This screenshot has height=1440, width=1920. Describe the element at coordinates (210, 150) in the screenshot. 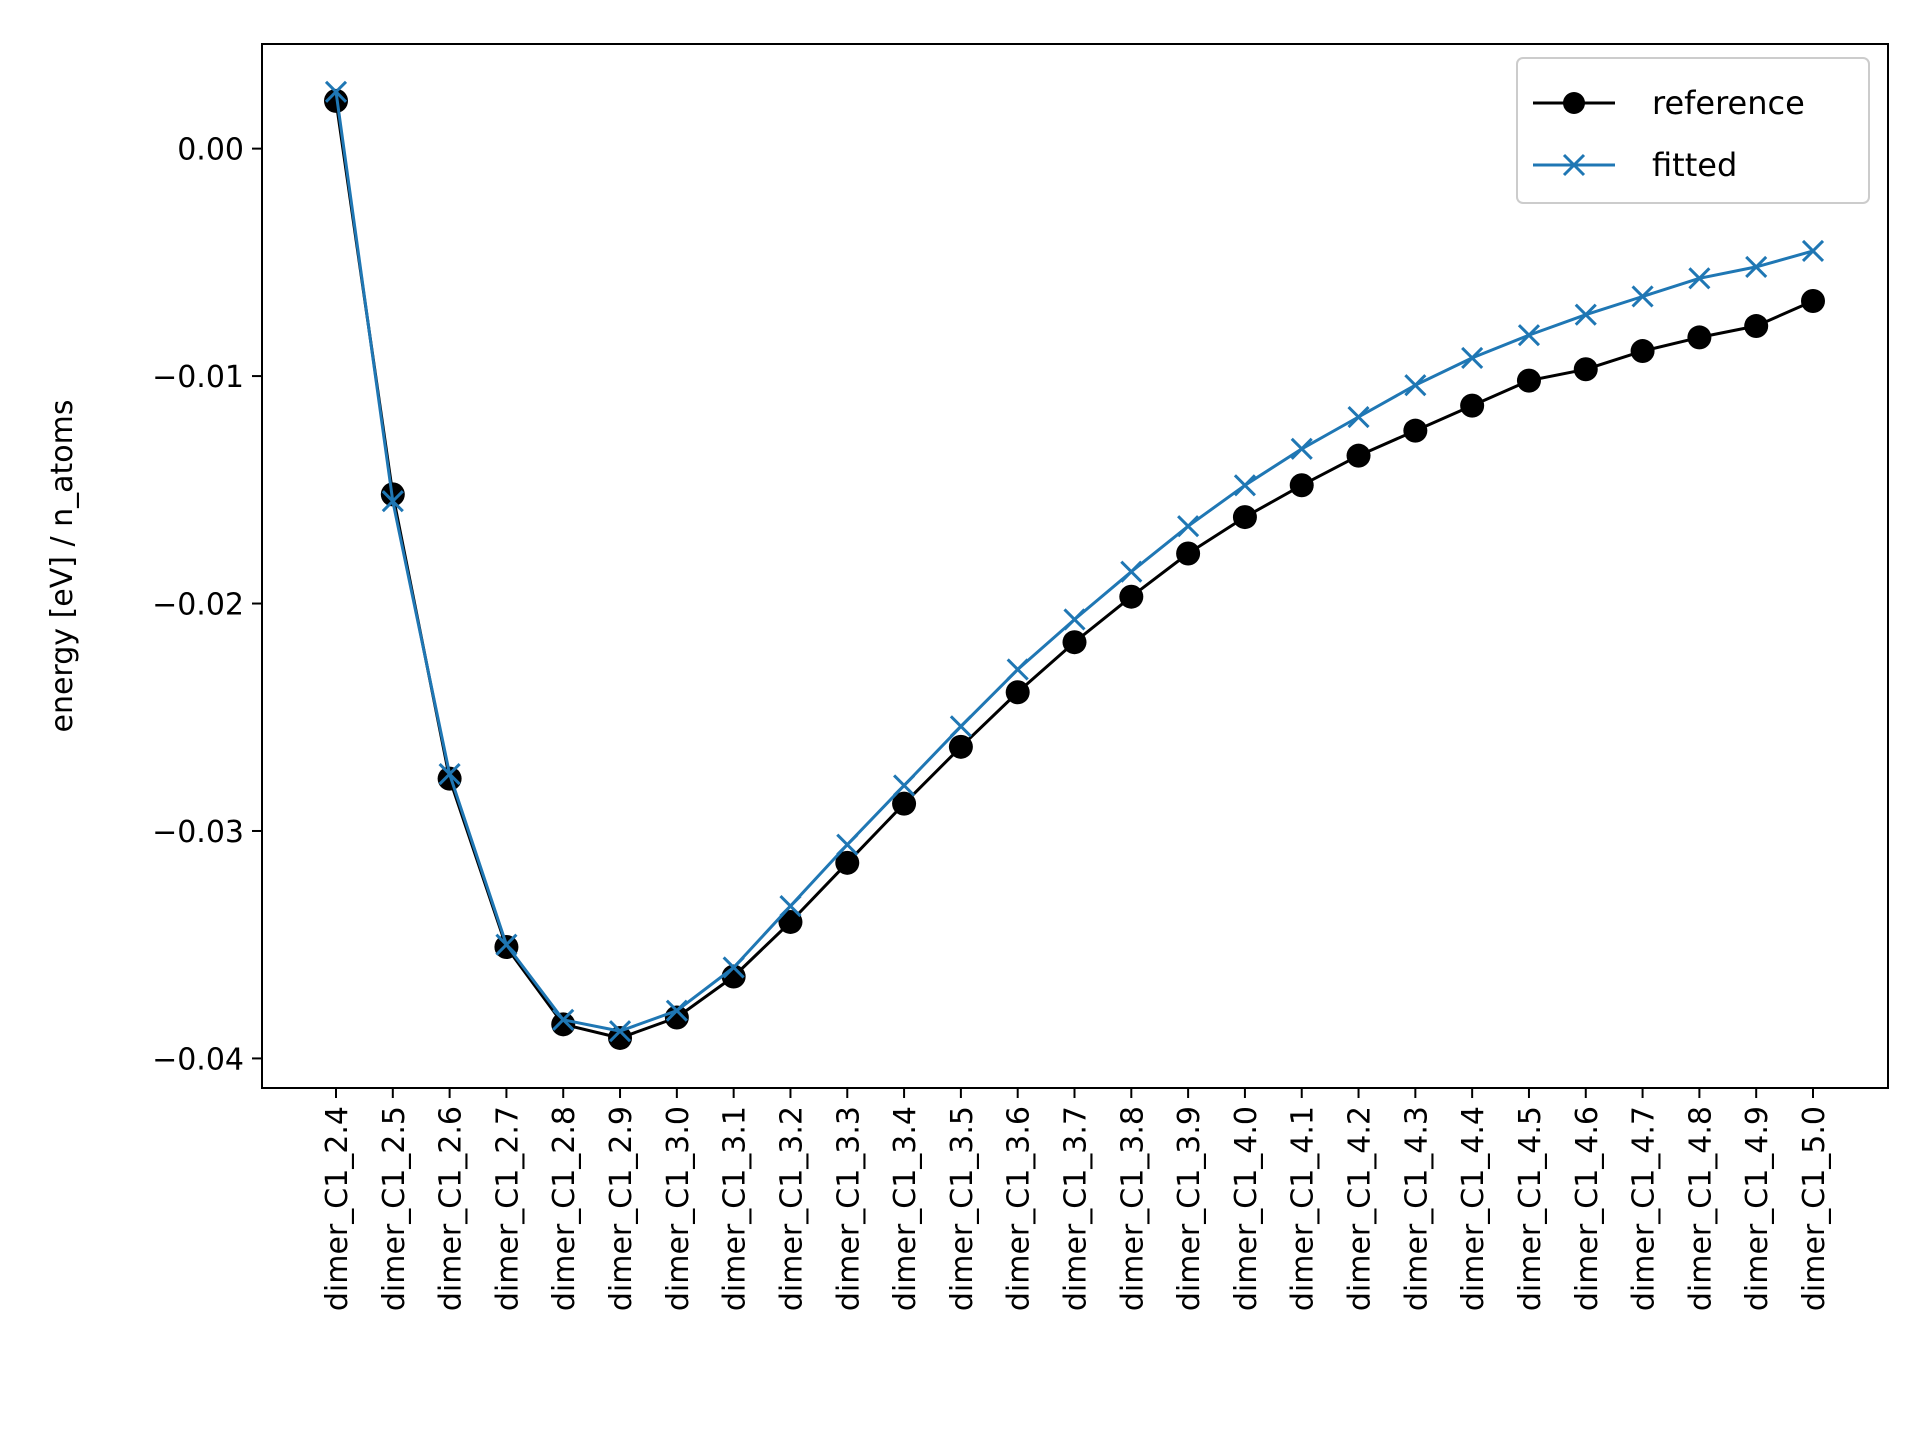

I see `y-tick-label: 0.00` at that location.